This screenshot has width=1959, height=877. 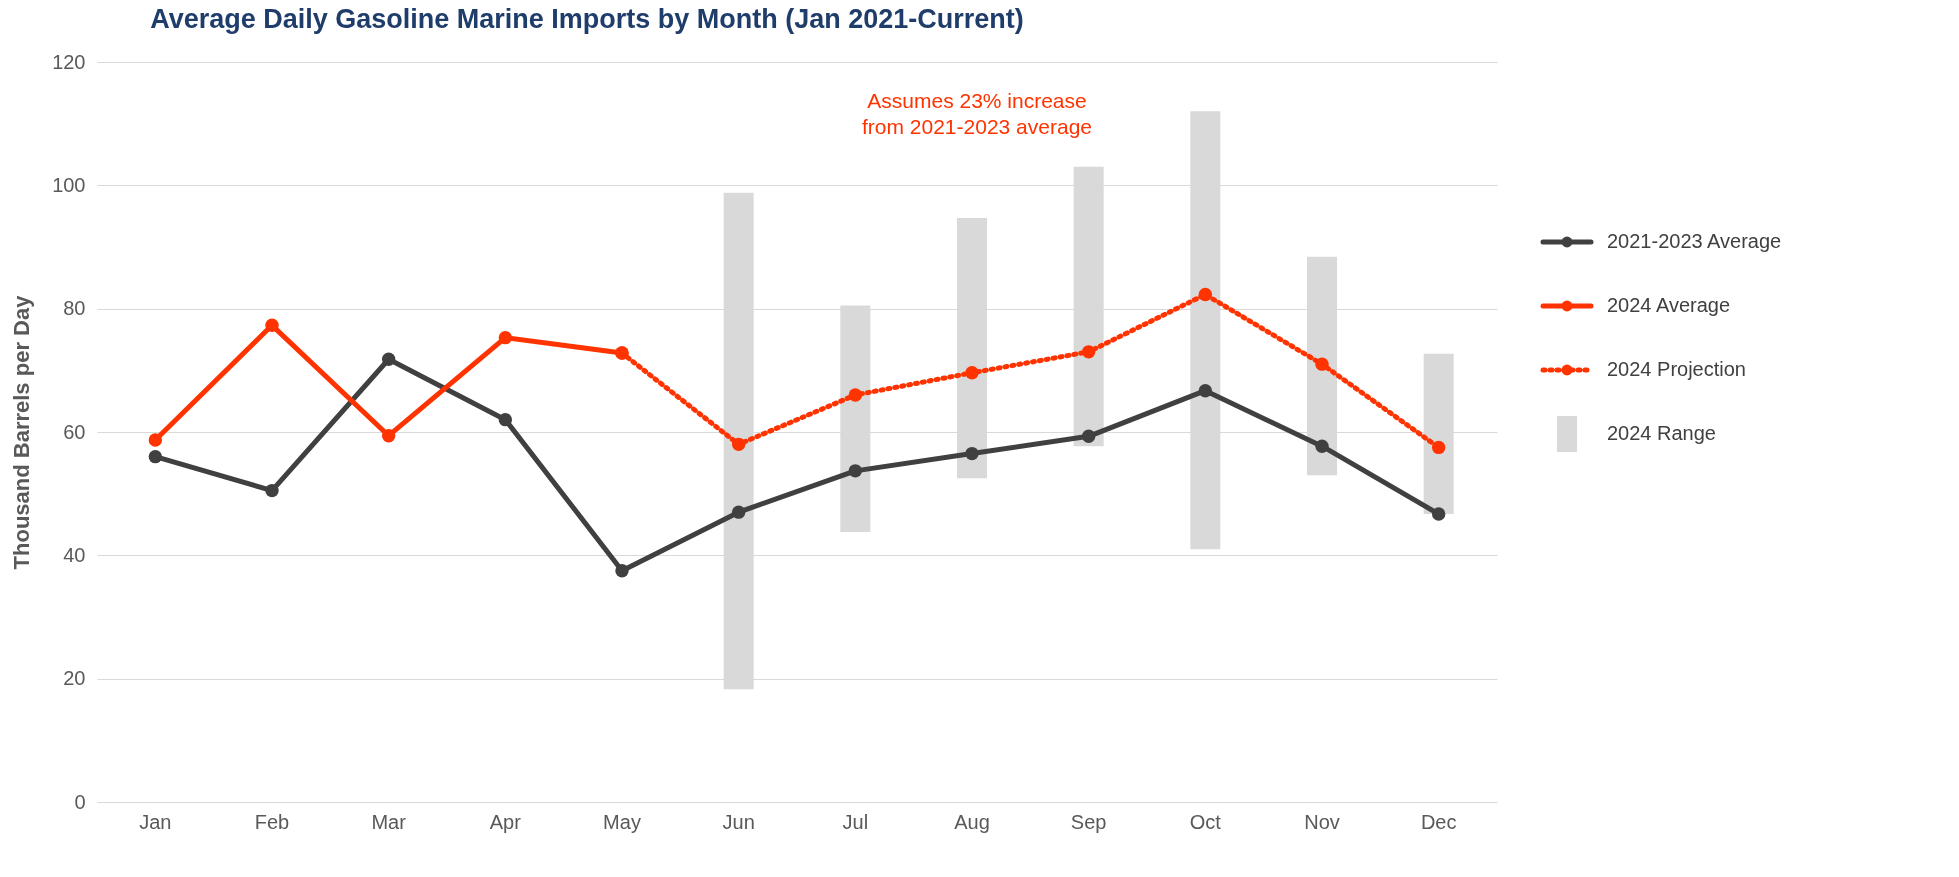 I want to click on legend-label: 2021-2023 Average, so click(x=1694, y=241).